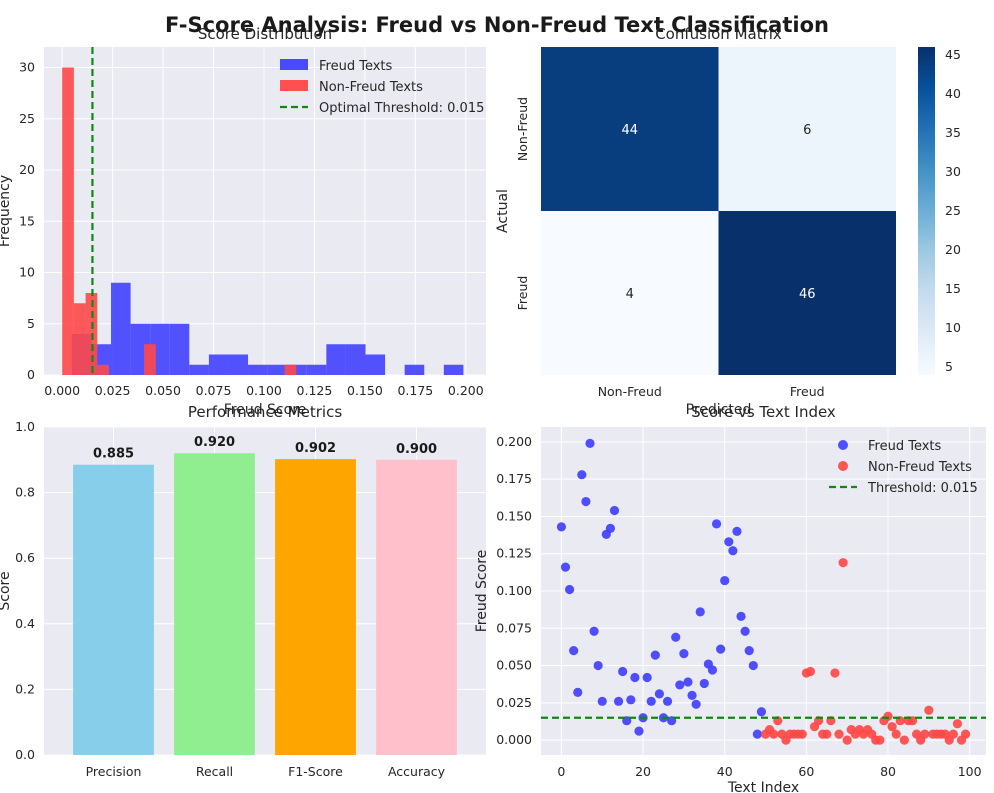 The image size is (994, 793). What do you see at coordinates (953, 210) in the screenshot?
I see `colorbar-tick-label: 25` at bounding box center [953, 210].